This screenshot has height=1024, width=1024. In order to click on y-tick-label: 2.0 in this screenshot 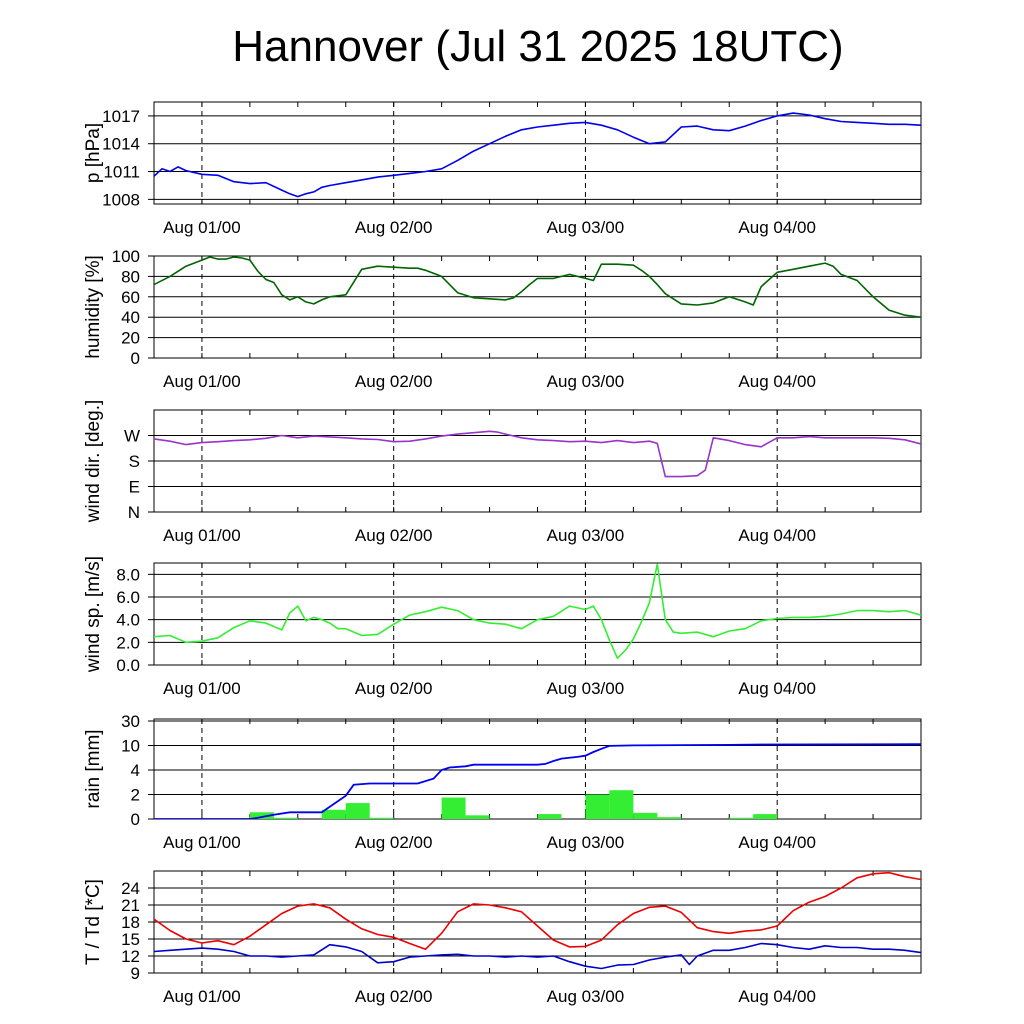, I will do `click(128, 642)`.